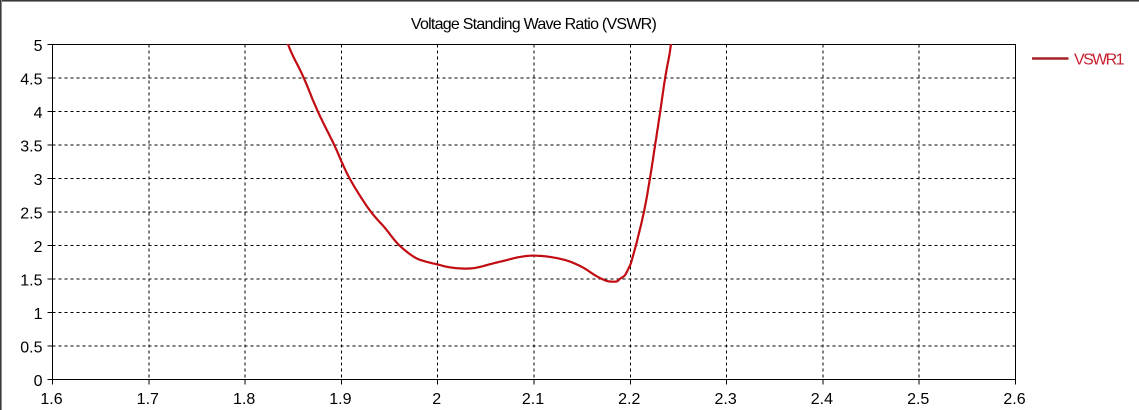 The width and height of the screenshot is (1139, 410). Describe the element at coordinates (1014, 399) in the screenshot. I see `svg-text: 2.6` at that location.